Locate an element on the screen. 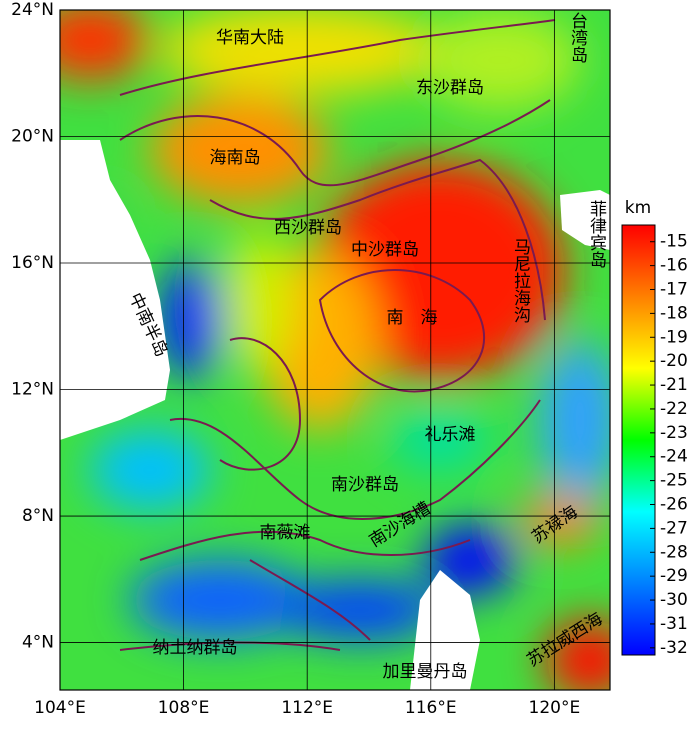  x-tick-label: 104°E is located at coordinates (60, 708).